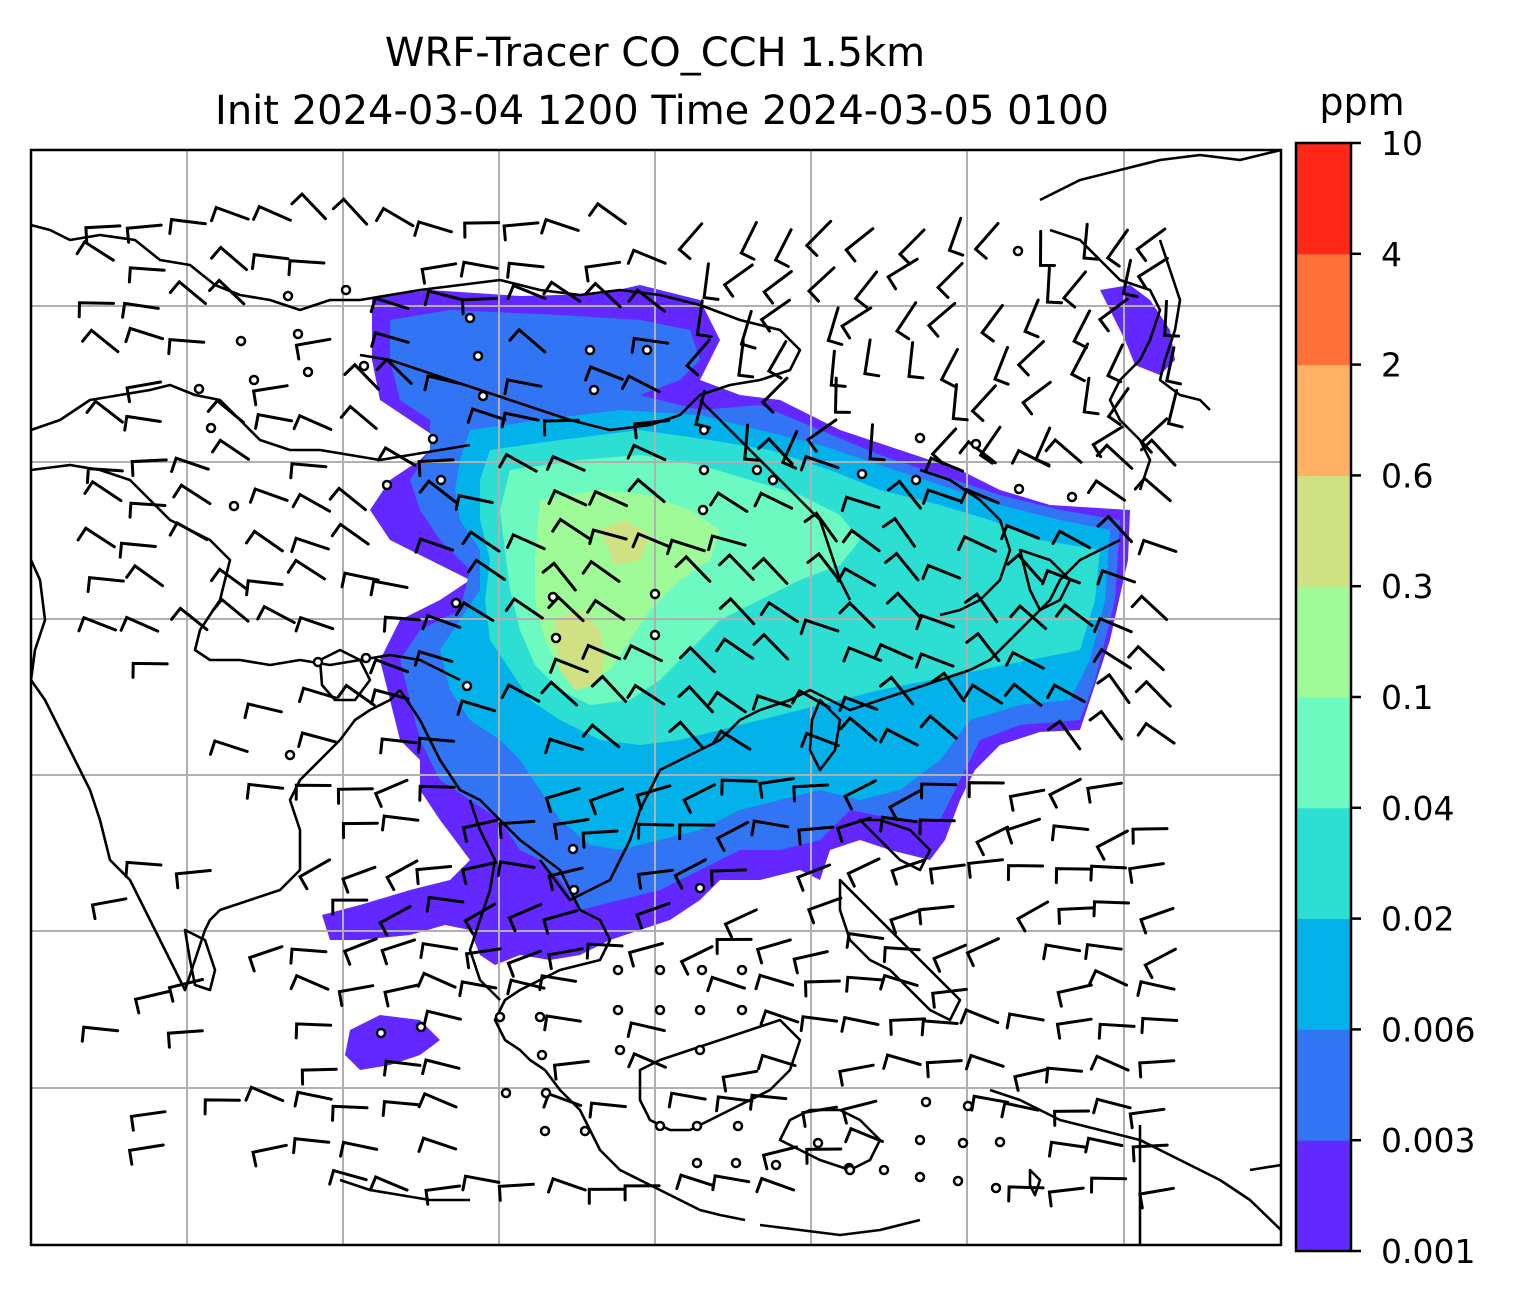 This screenshot has width=1528, height=1306. I want to click on colorbar-tick-label: 10, so click(1402, 143).